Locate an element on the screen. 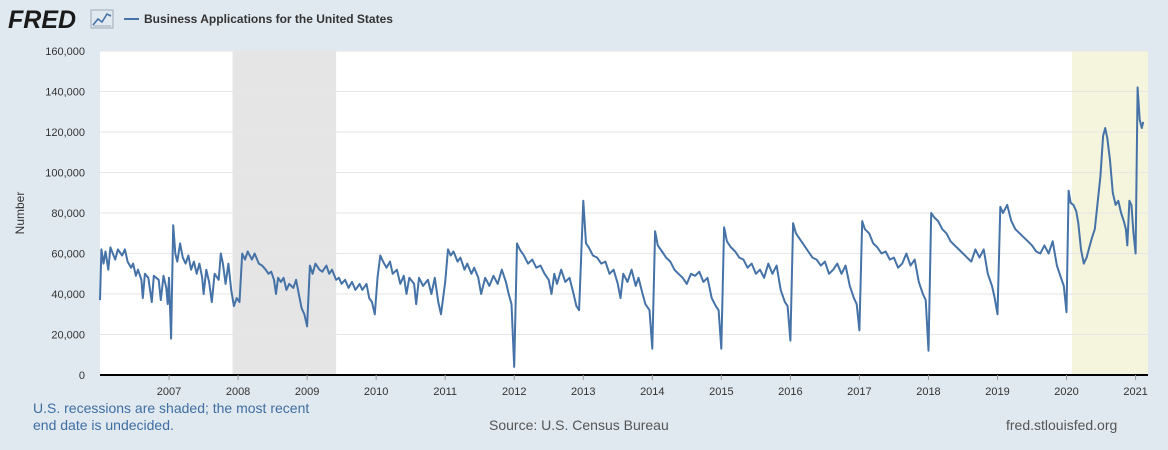 This screenshot has height=450, width=1168. source-credit: Source: U.S. Census Bureau is located at coordinates (579, 425).